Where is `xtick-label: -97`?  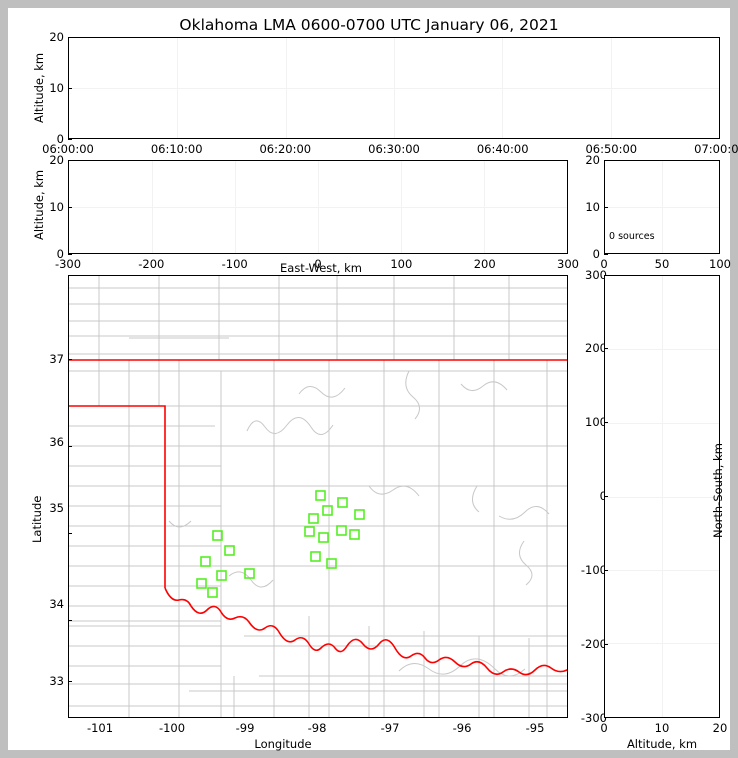
xtick-label: -97 is located at coordinates (390, 728).